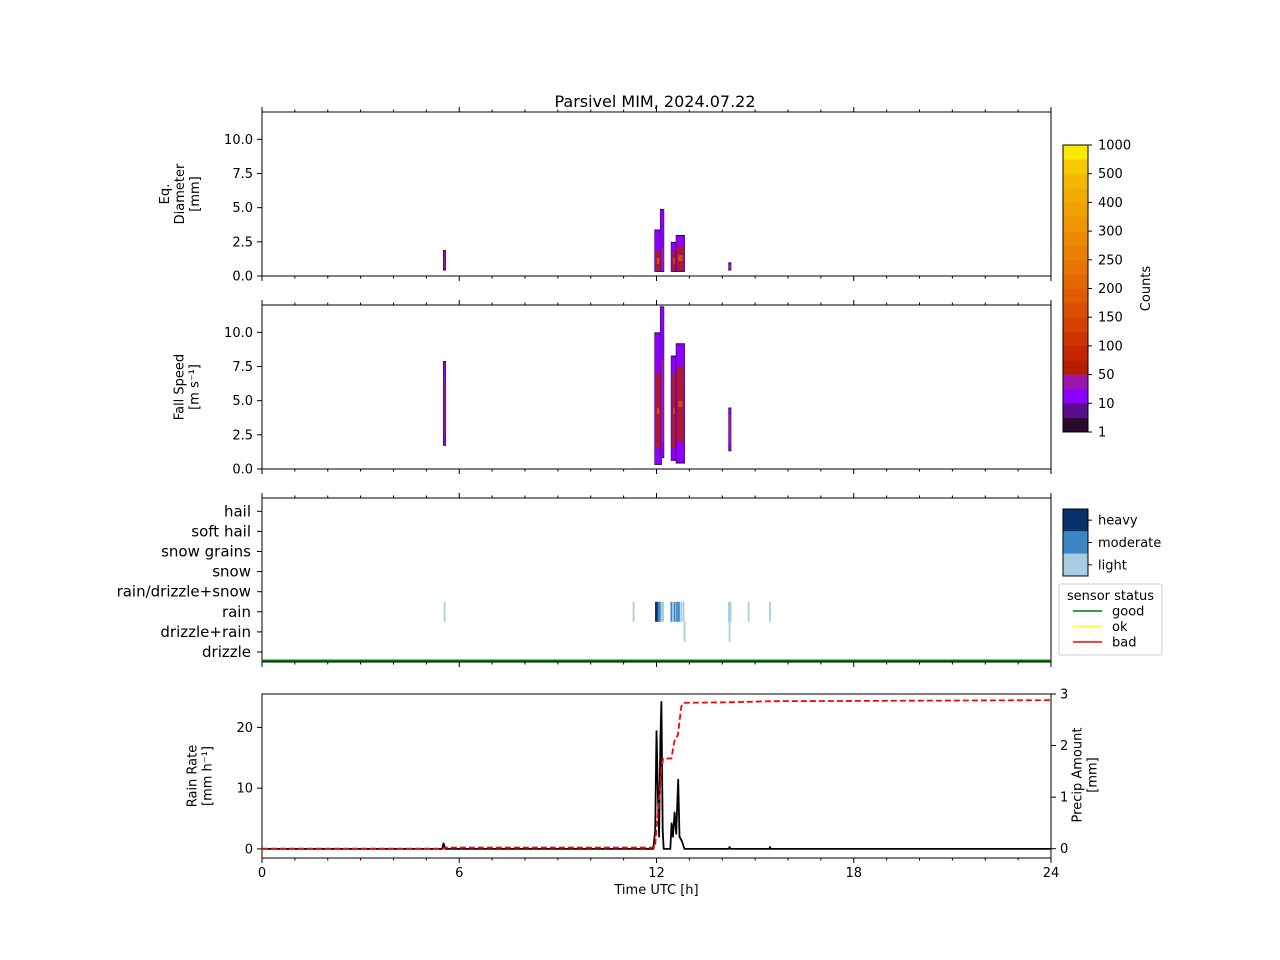  I want to click on intensity-frame, so click(1075, 542).